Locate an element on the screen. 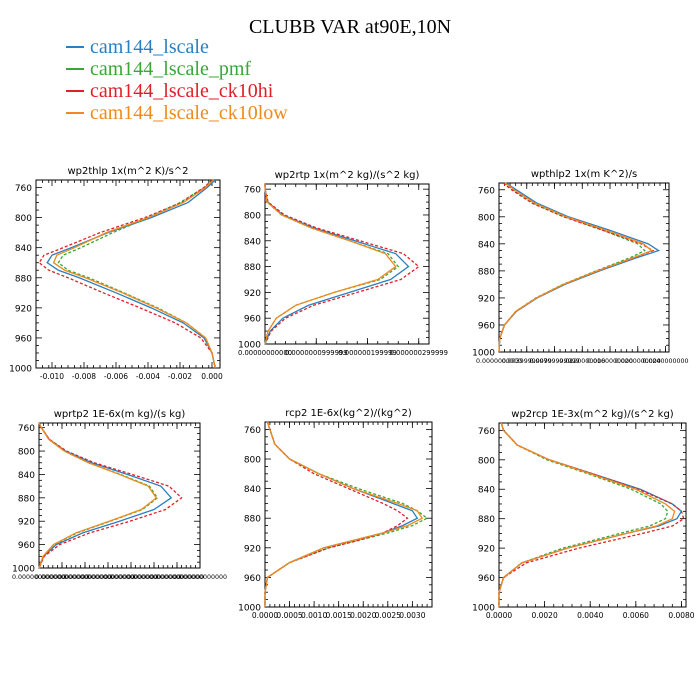 Image resolution: width=700 pixels, height=700 pixels. x-tick-label: 0.0200000000 is located at coordinates (638, 361).